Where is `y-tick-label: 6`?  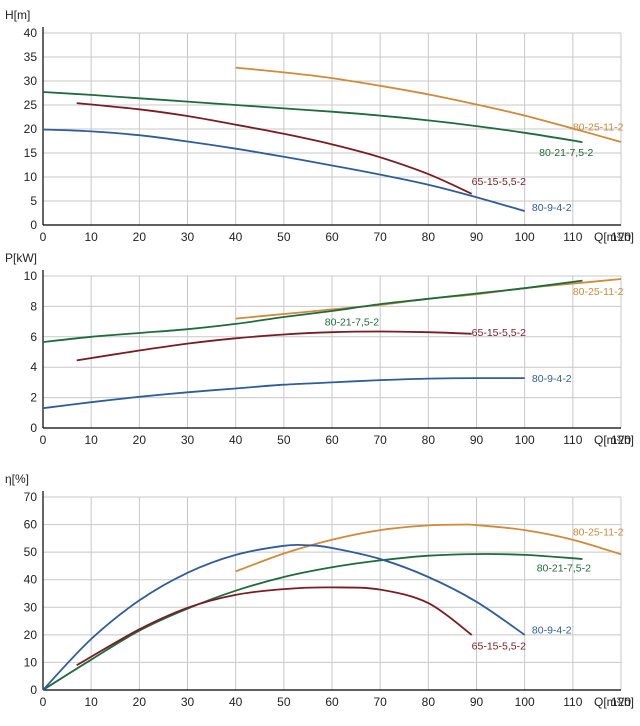
y-tick-label: 6 is located at coordinates (33, 337).